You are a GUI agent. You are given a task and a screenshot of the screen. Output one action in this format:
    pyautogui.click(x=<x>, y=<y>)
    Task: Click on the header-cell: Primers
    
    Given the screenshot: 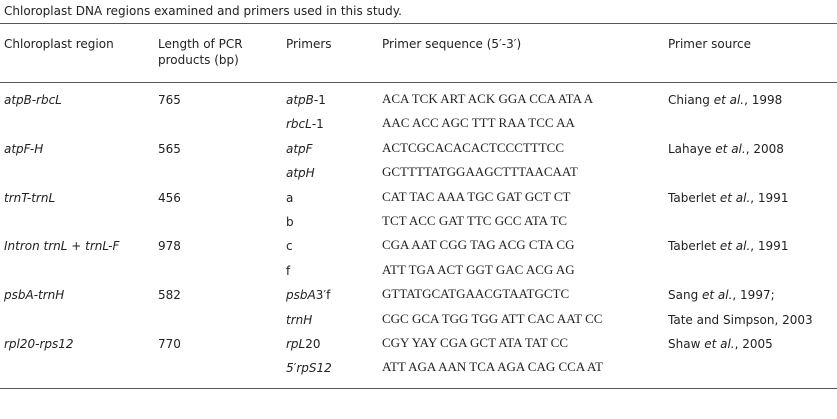 What is the action you would take?
    pyautogui.click(x=309, y=44)
    